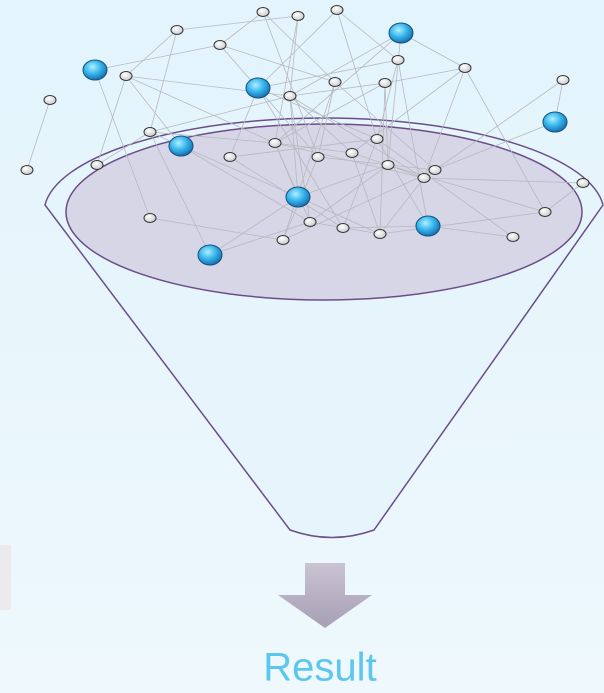 The width and height of the screenshot is (604, 693). Describe the element at coordinates (319, 668) in the screenshot. I see `result-label: Result` at that location.